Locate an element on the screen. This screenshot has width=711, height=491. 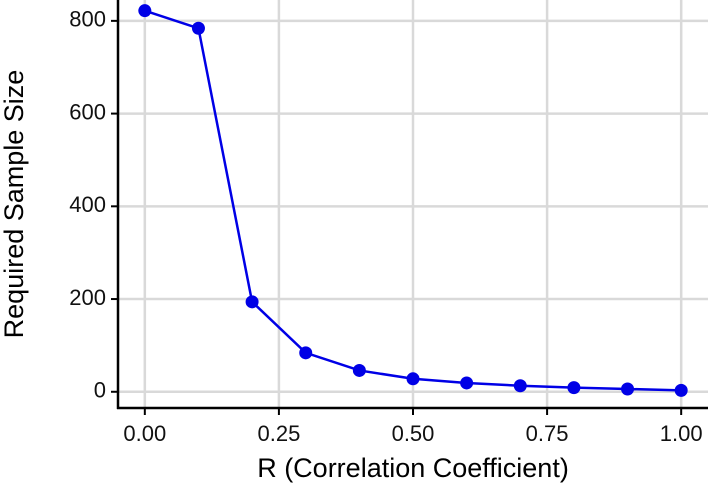
y-tick-label: 600 is located at coordinates (87, 111).